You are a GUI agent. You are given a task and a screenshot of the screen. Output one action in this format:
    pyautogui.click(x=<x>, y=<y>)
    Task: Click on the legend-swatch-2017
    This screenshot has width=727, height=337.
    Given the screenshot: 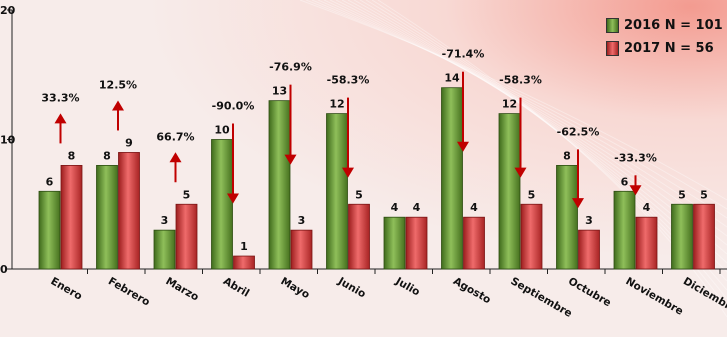 What is the action you would take?
    pyautogui.click(x=612, y=48)
    